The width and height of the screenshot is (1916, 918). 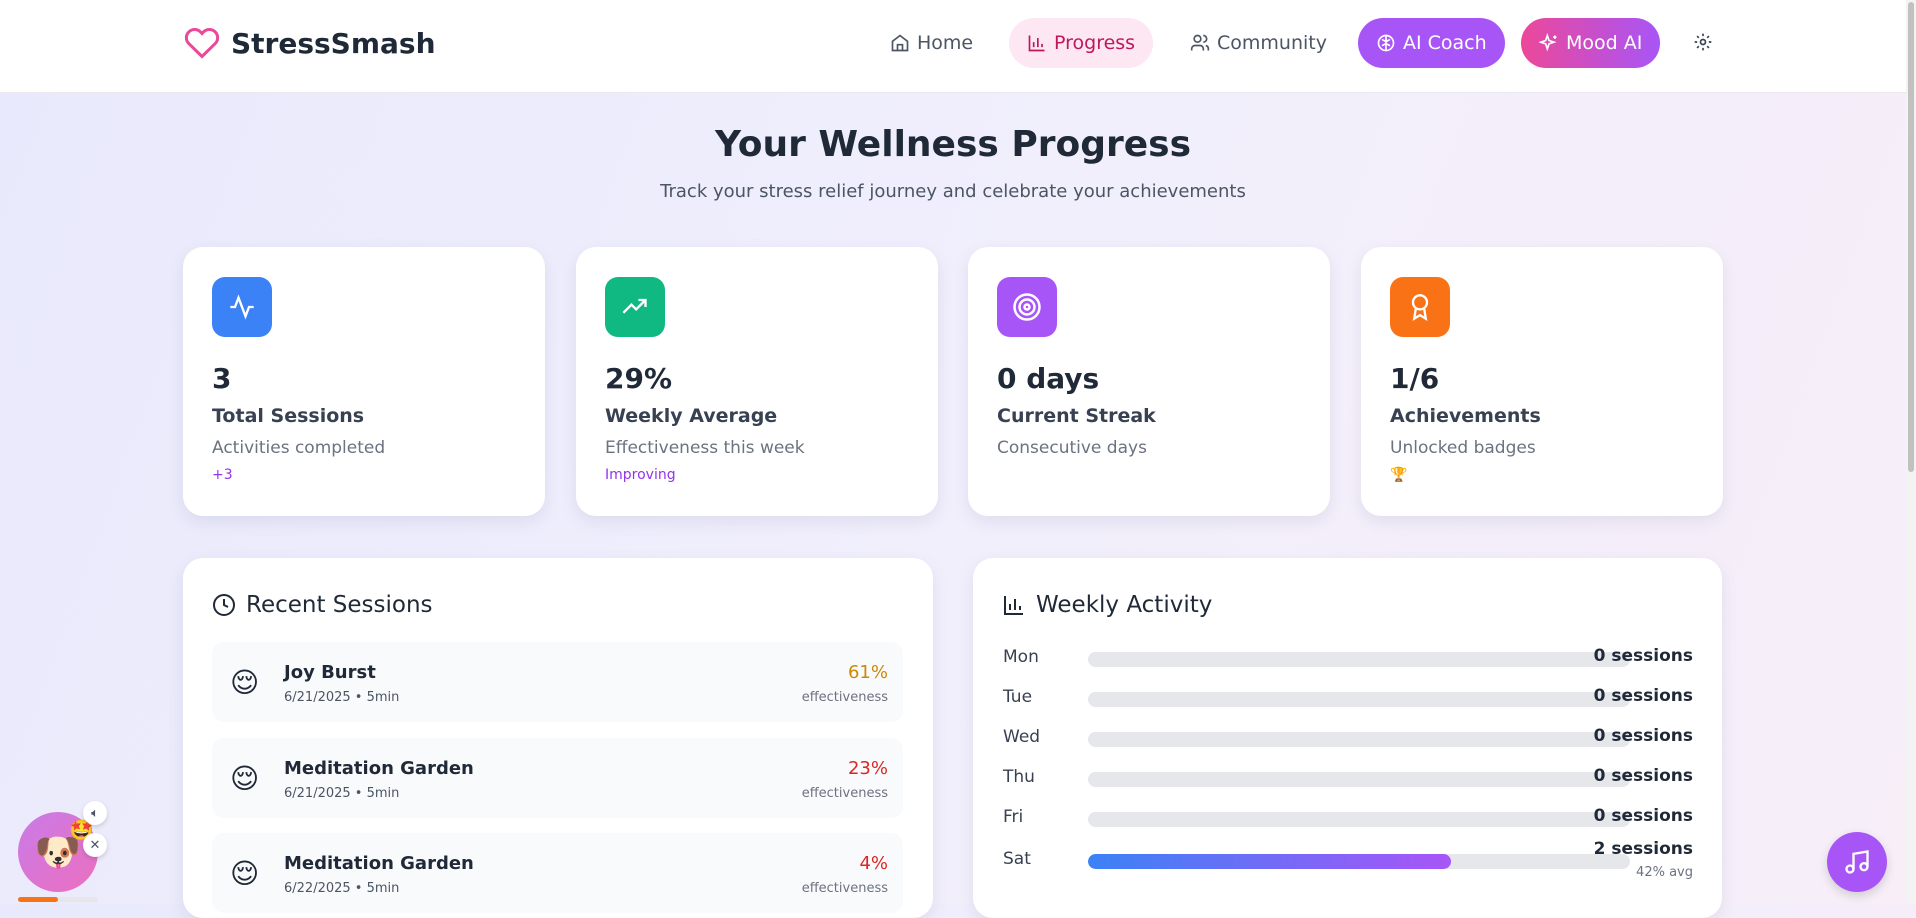 I want to click on award-icon, so click(x=1420, y=307).